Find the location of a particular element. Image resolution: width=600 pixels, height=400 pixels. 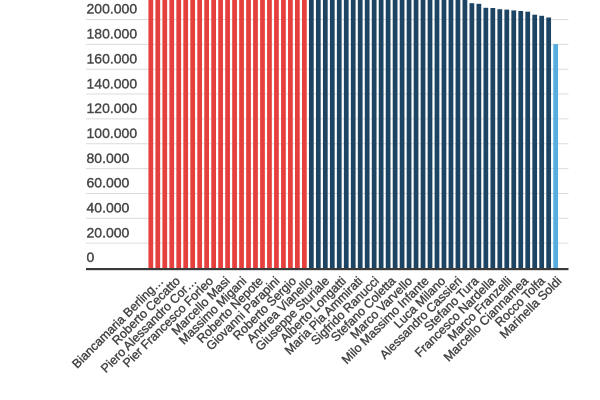

svg-text: 160.000 is located at coordinates (112, 58).